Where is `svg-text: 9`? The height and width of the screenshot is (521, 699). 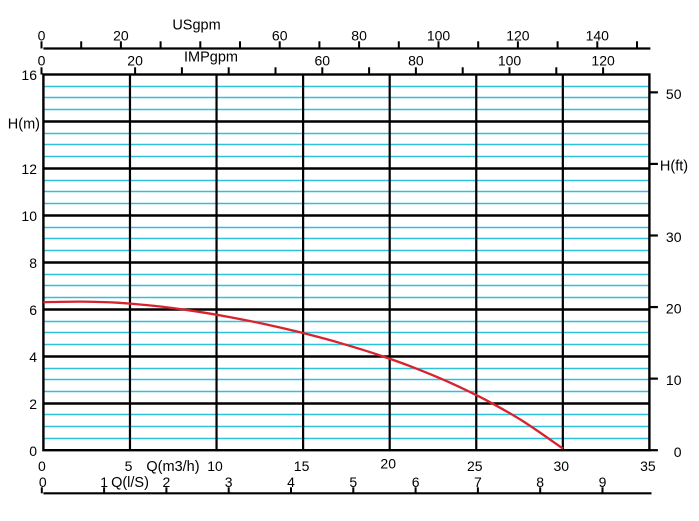 svg-text: 9 is located at coordinates (603, 482).